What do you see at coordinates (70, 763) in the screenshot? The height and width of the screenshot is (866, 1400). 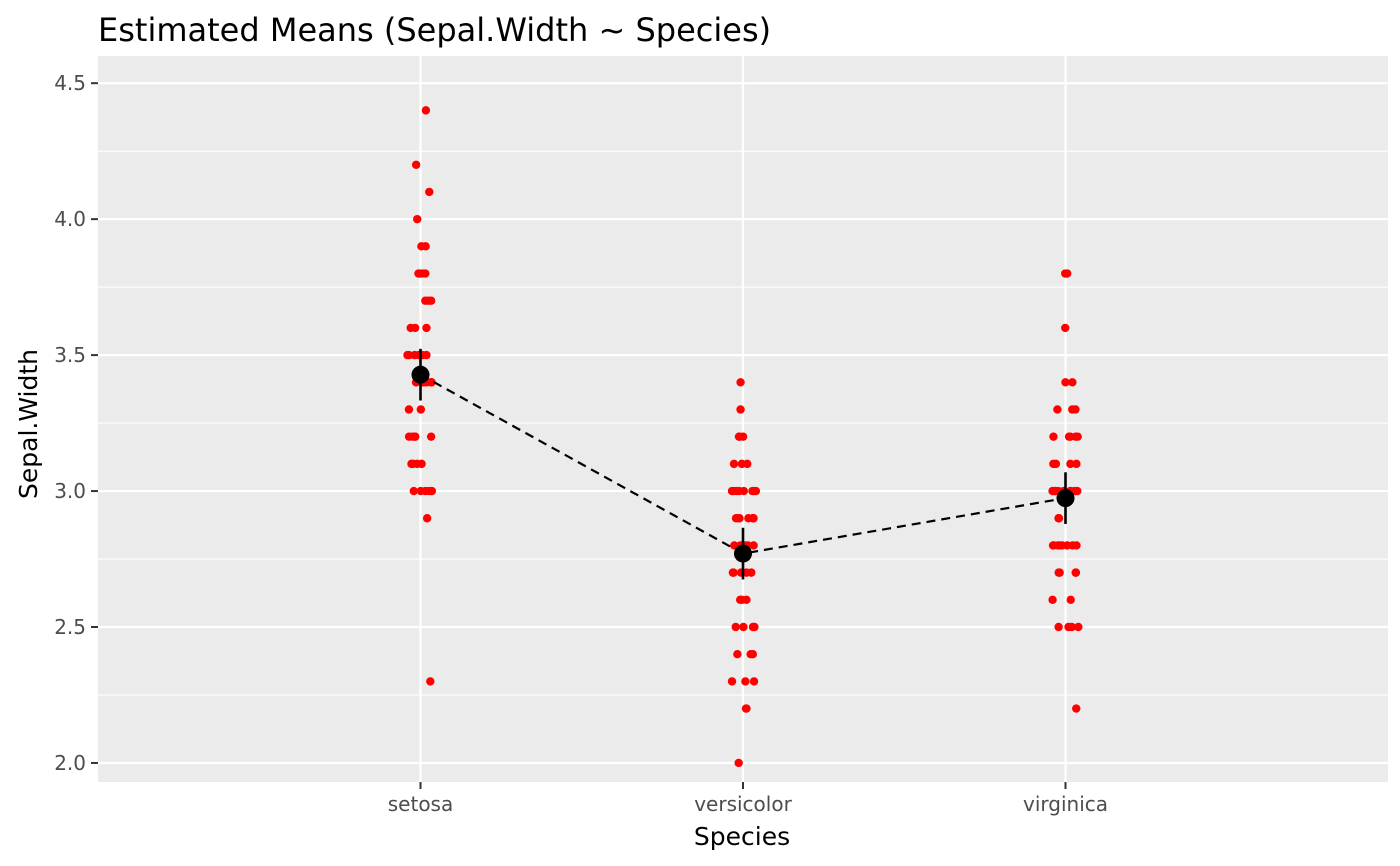 I see `y-tick-label: 2.0` at bounding box center [70, 763].